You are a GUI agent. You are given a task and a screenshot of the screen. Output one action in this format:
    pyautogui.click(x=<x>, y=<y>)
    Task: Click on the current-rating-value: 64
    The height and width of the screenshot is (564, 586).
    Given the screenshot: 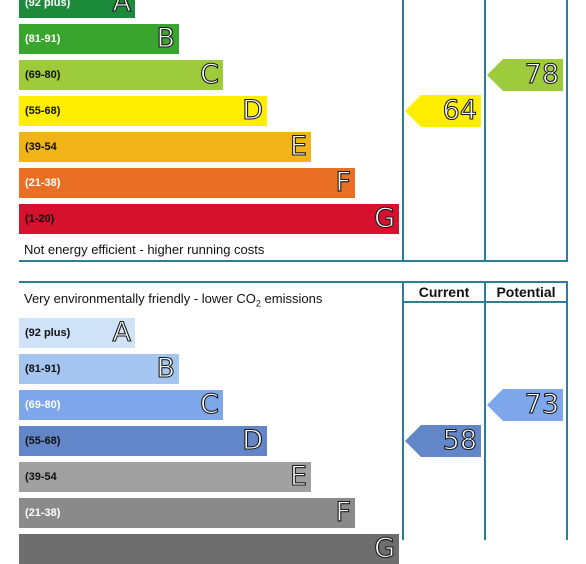 What is the action you would take?
    pyautogui.click(x=459, y=110)
    